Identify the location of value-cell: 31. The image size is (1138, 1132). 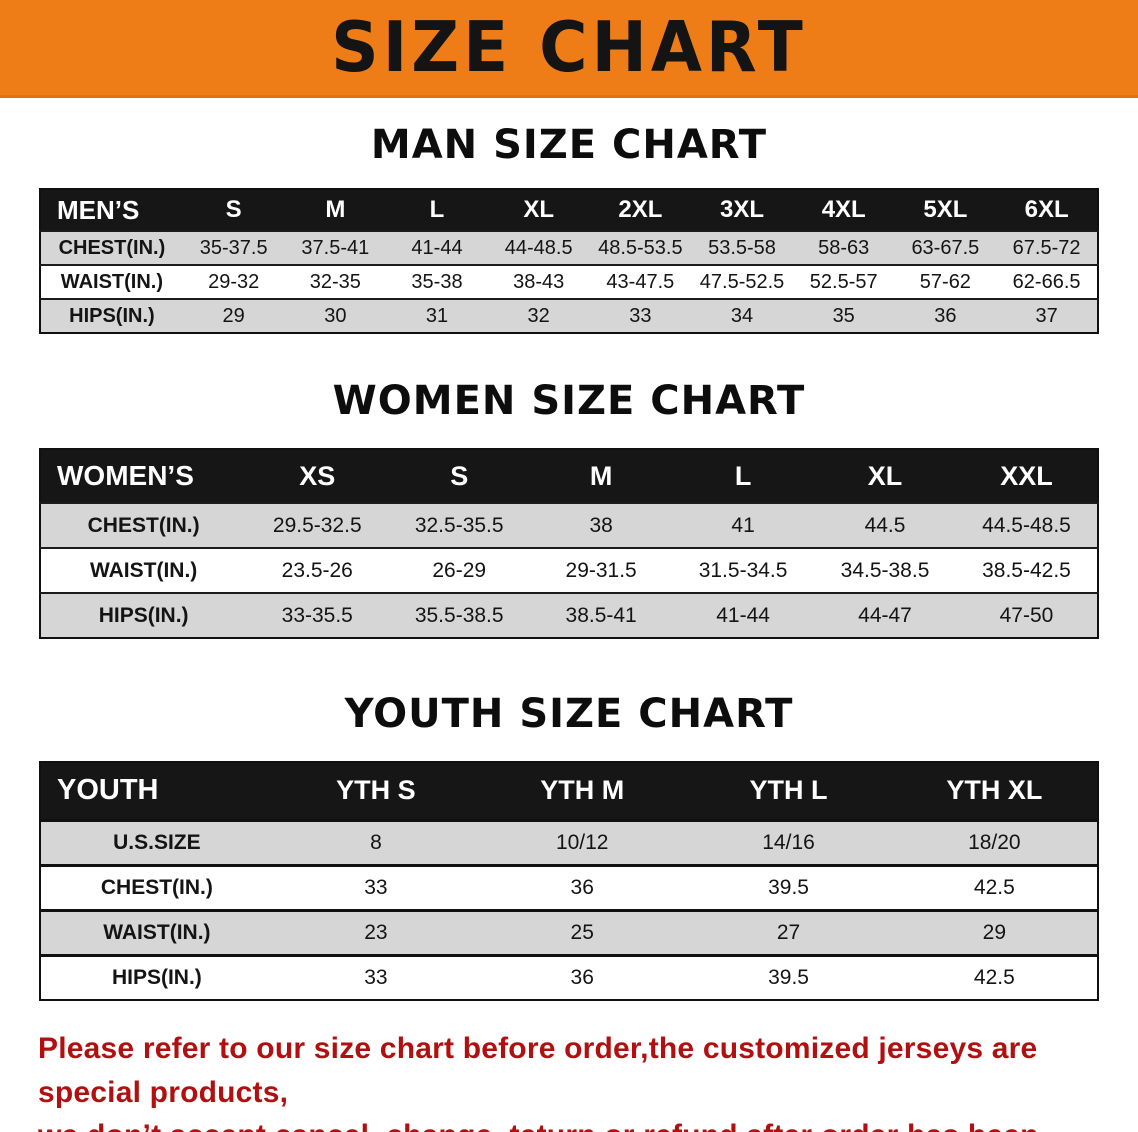
(437, 315).